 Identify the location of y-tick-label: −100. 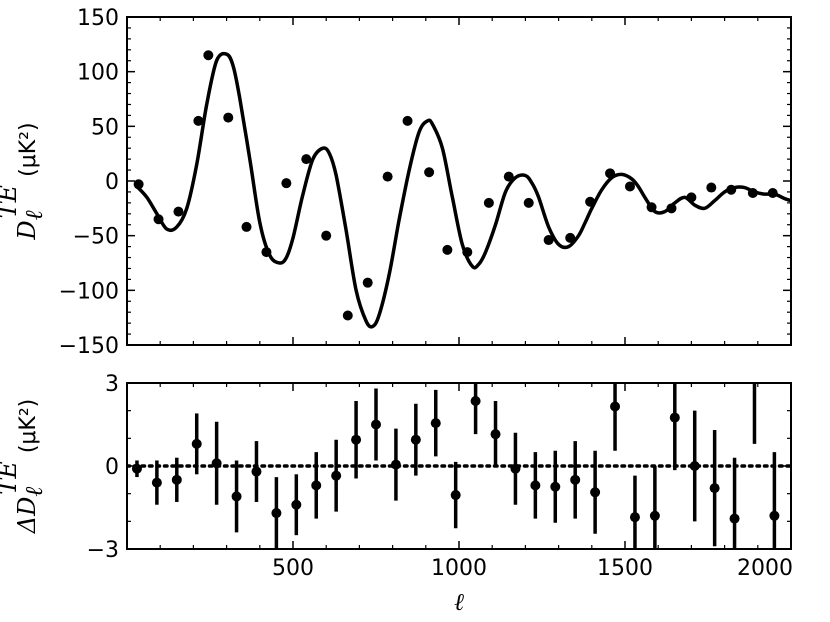
(89, 291).